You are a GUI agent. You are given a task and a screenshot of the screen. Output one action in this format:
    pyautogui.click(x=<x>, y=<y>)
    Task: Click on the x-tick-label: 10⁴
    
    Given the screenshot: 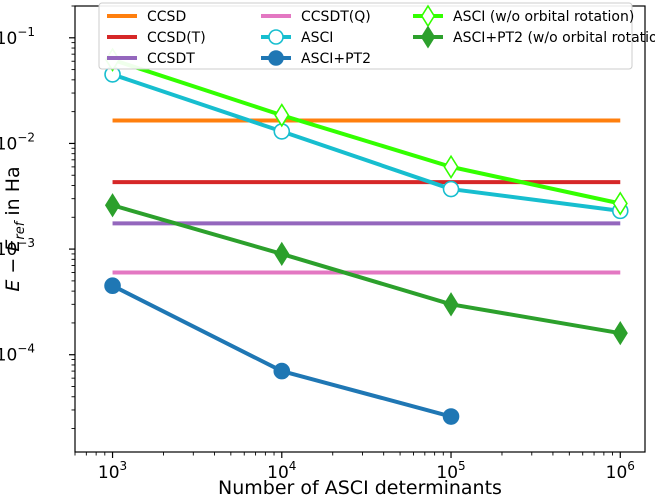 What is the action you would take?
    pyautogui.click(x=281, y=471)
    